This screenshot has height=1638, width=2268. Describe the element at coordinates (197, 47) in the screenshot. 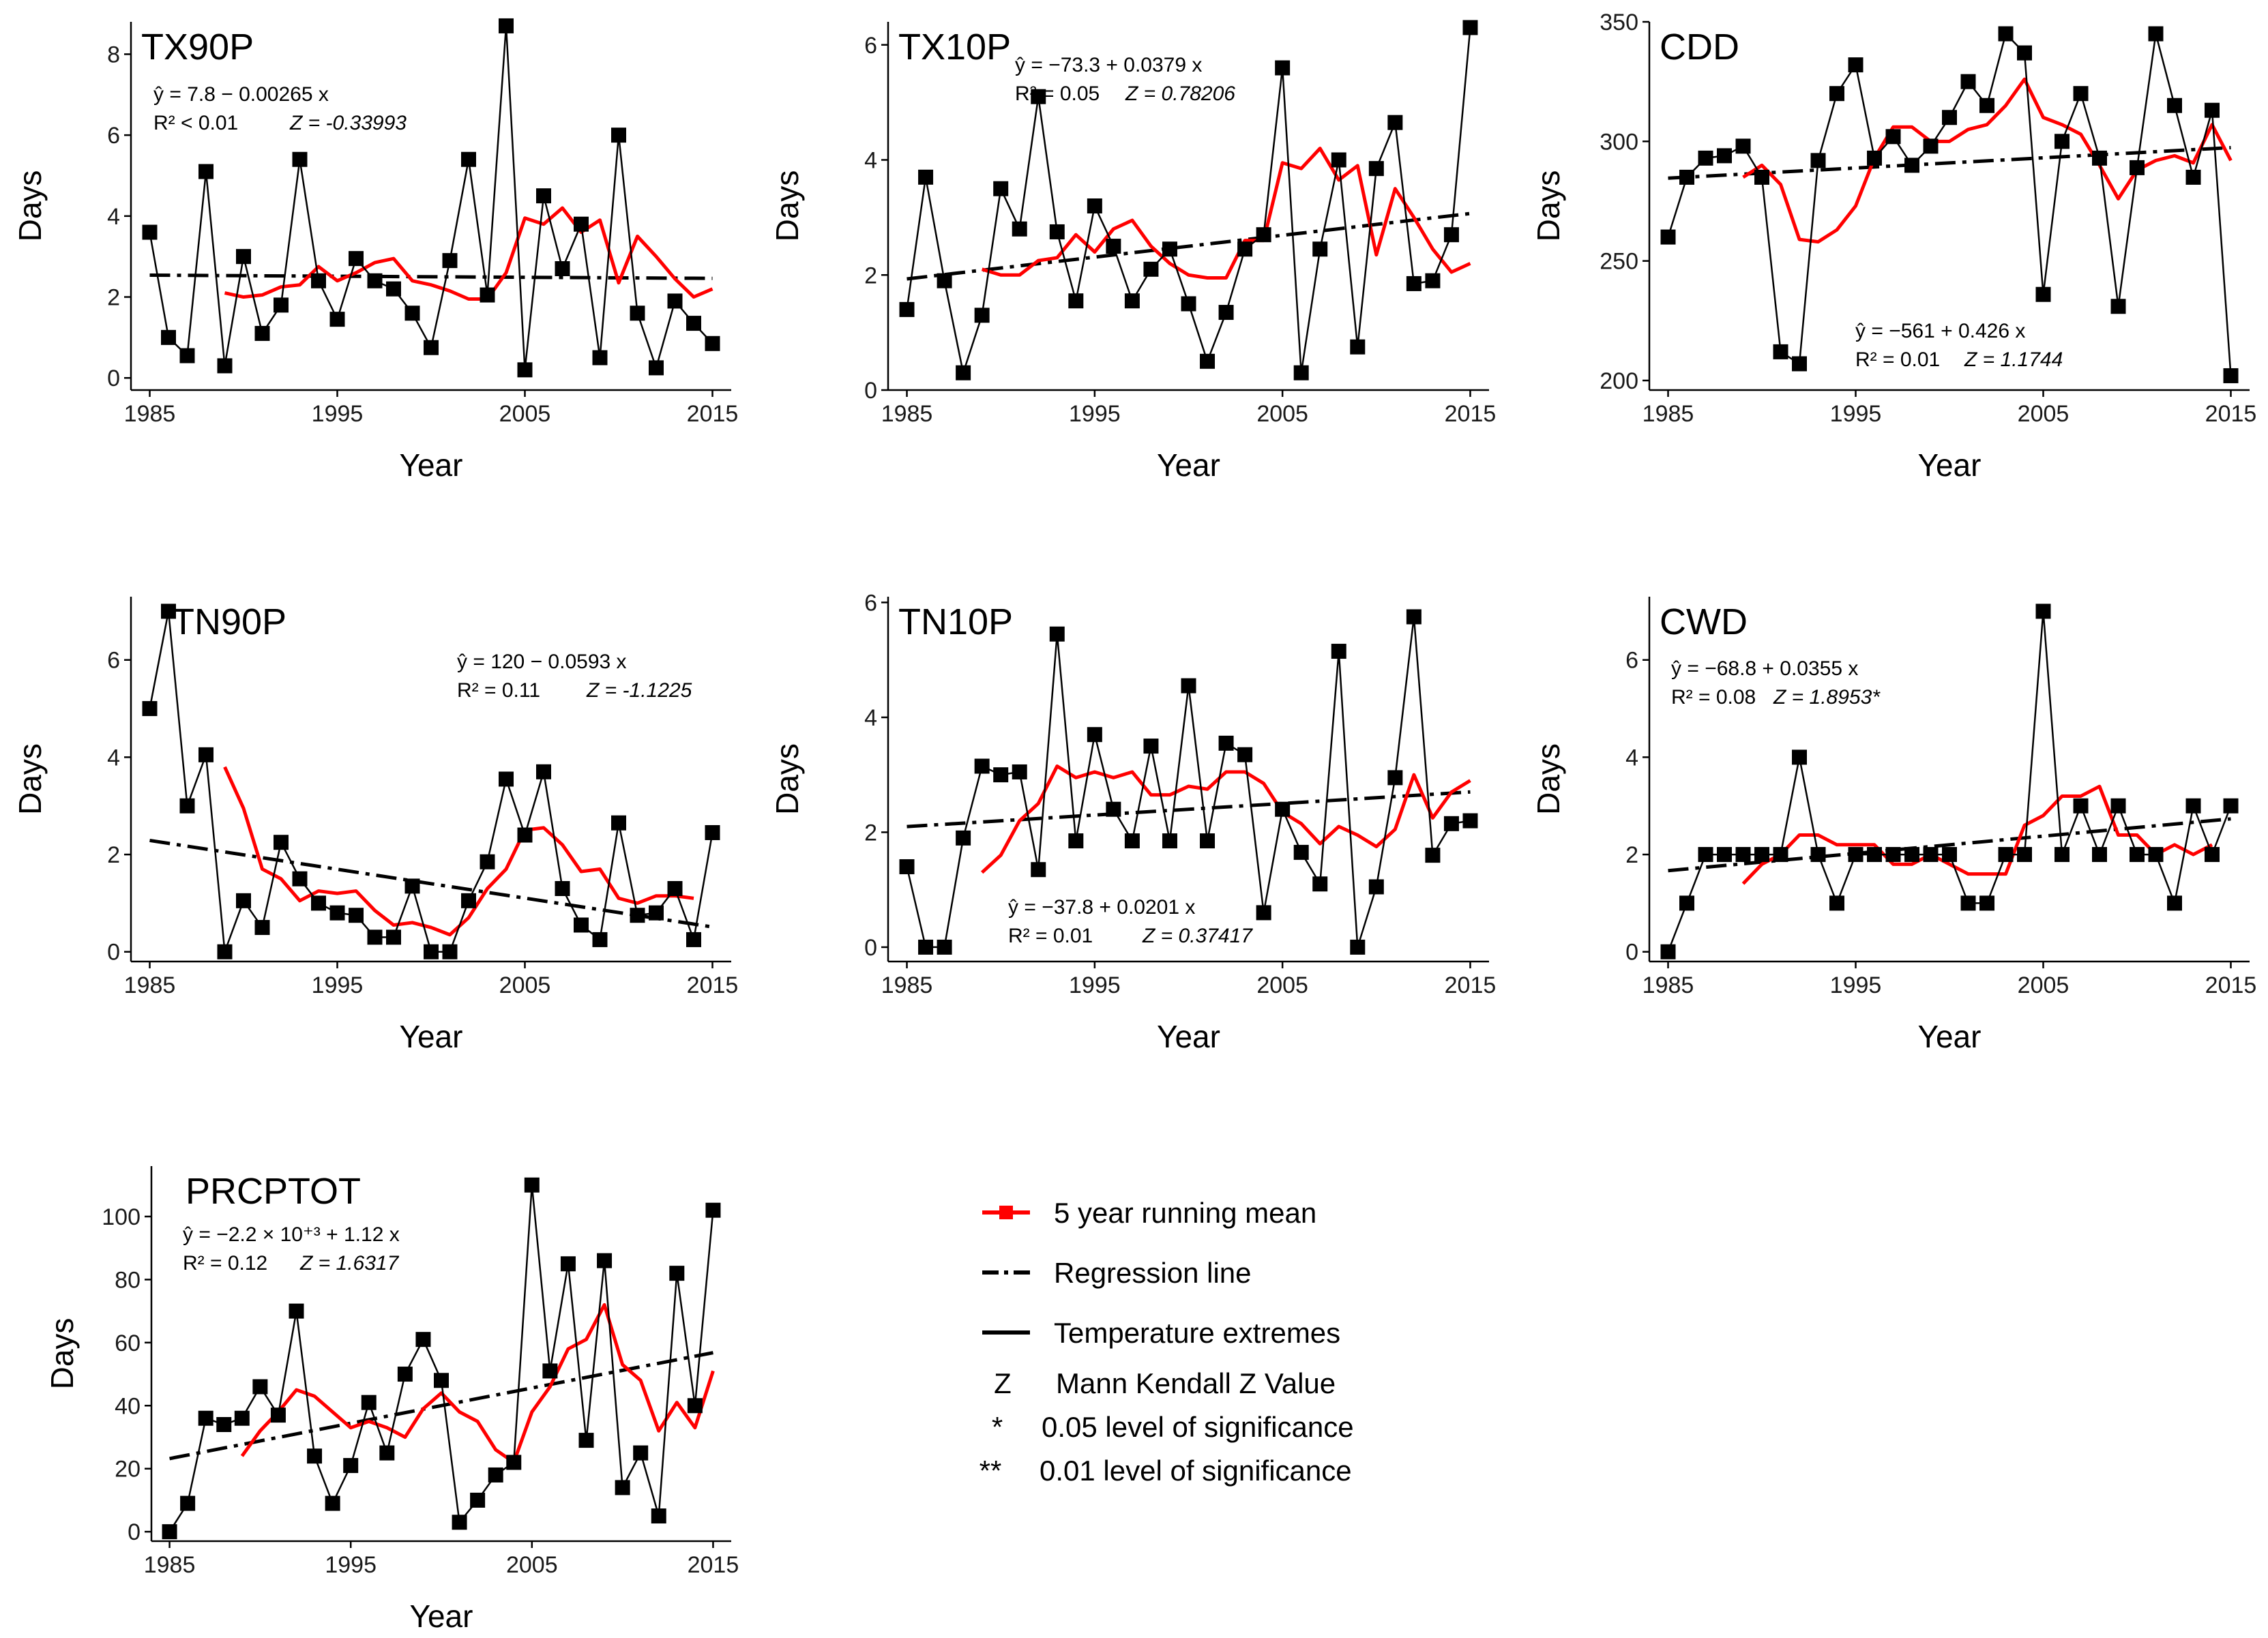

I see `panel-title: TX90P` at that location.